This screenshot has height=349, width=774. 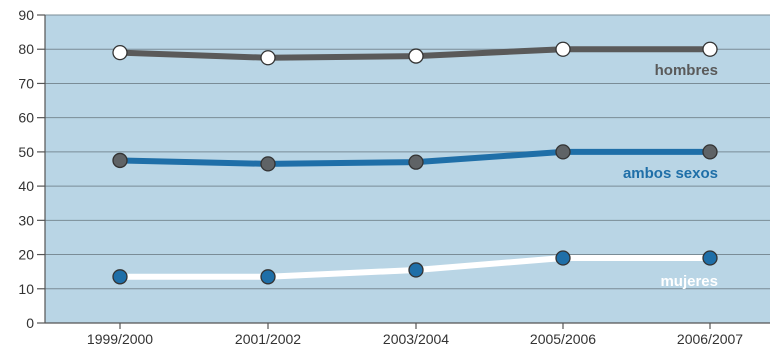 What do you see at coordinates (26, 83) in the screenshot?
I see `y-tick-label: 70` at bounding box center [26, 83].